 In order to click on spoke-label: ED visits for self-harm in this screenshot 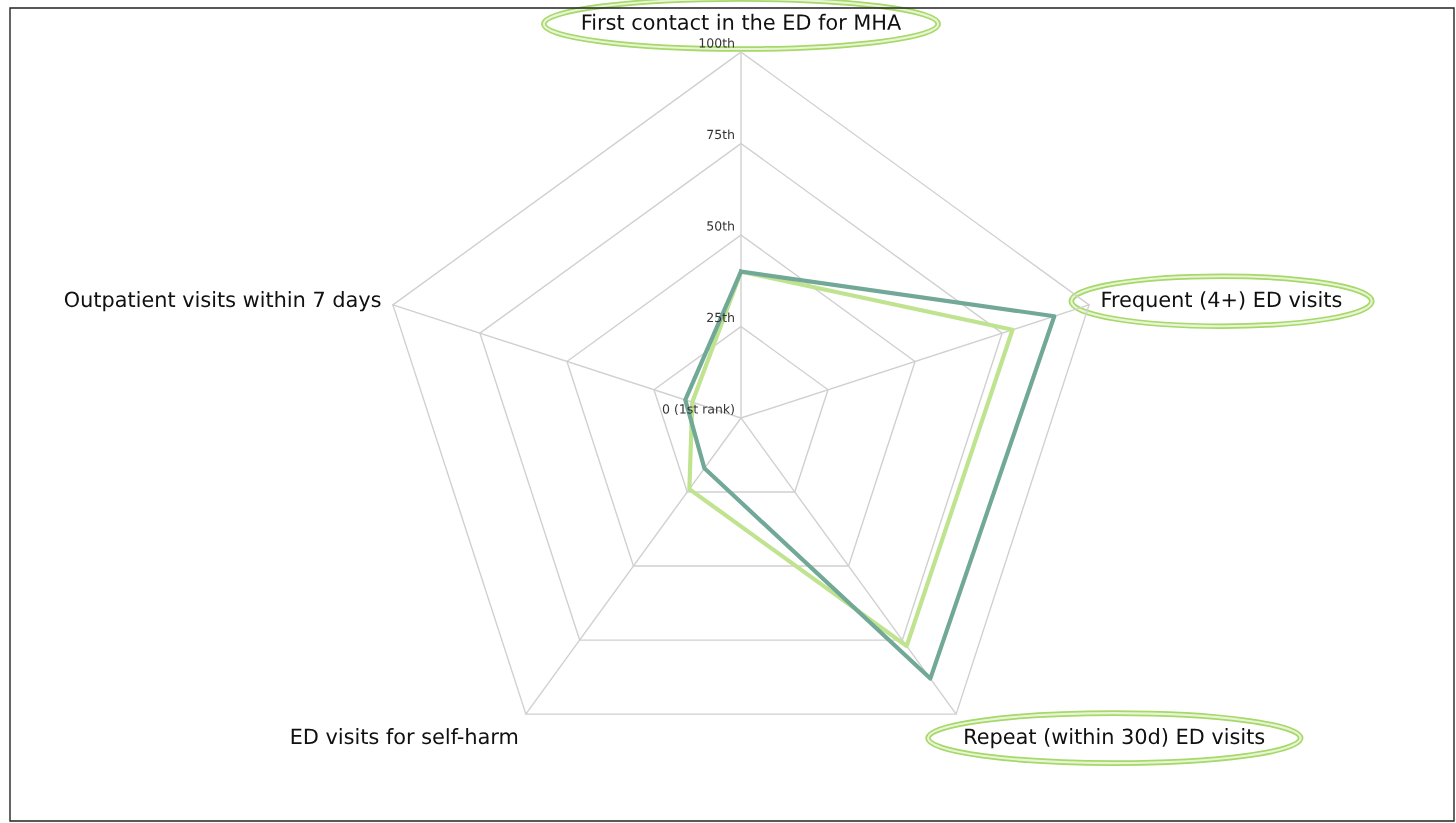, I will do `click(404, 736)`.